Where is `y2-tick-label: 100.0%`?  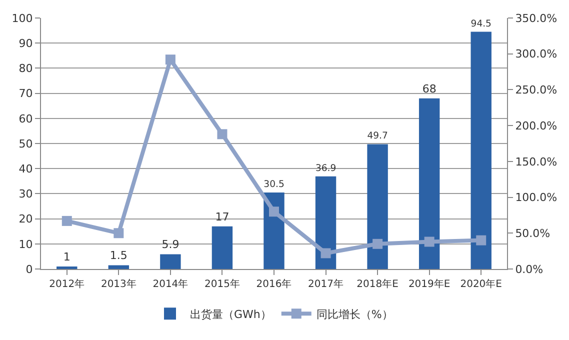 y2-tick-label: 100.0% is located at coordinates (536, 197).